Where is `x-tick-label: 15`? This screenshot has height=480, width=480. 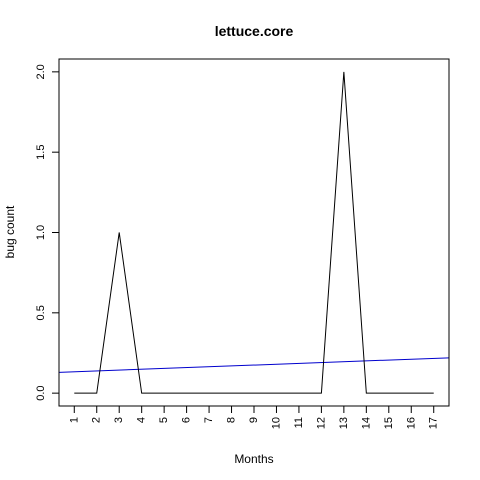 x-tick-label: 15 is located at coordinates (389, 423).